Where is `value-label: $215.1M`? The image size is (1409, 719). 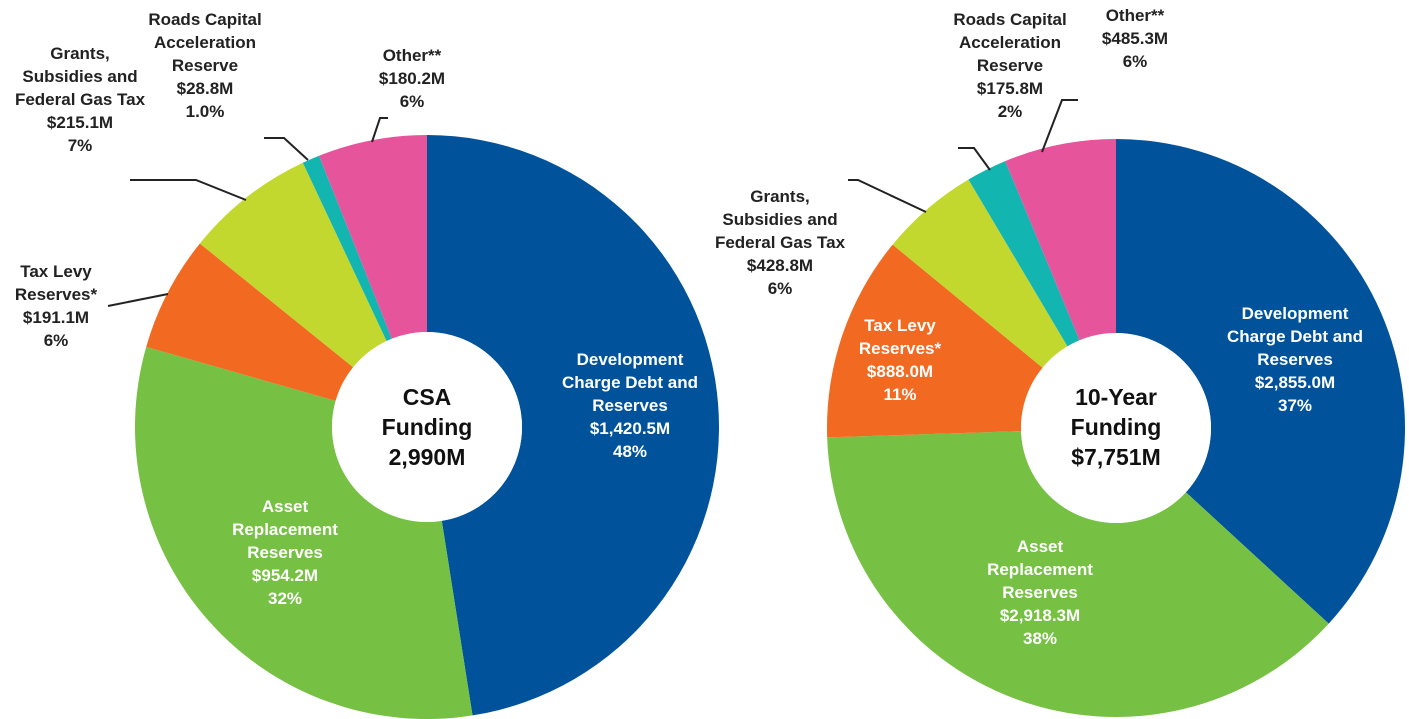
value-label: $215.1M is located at coordinates (80, 122).